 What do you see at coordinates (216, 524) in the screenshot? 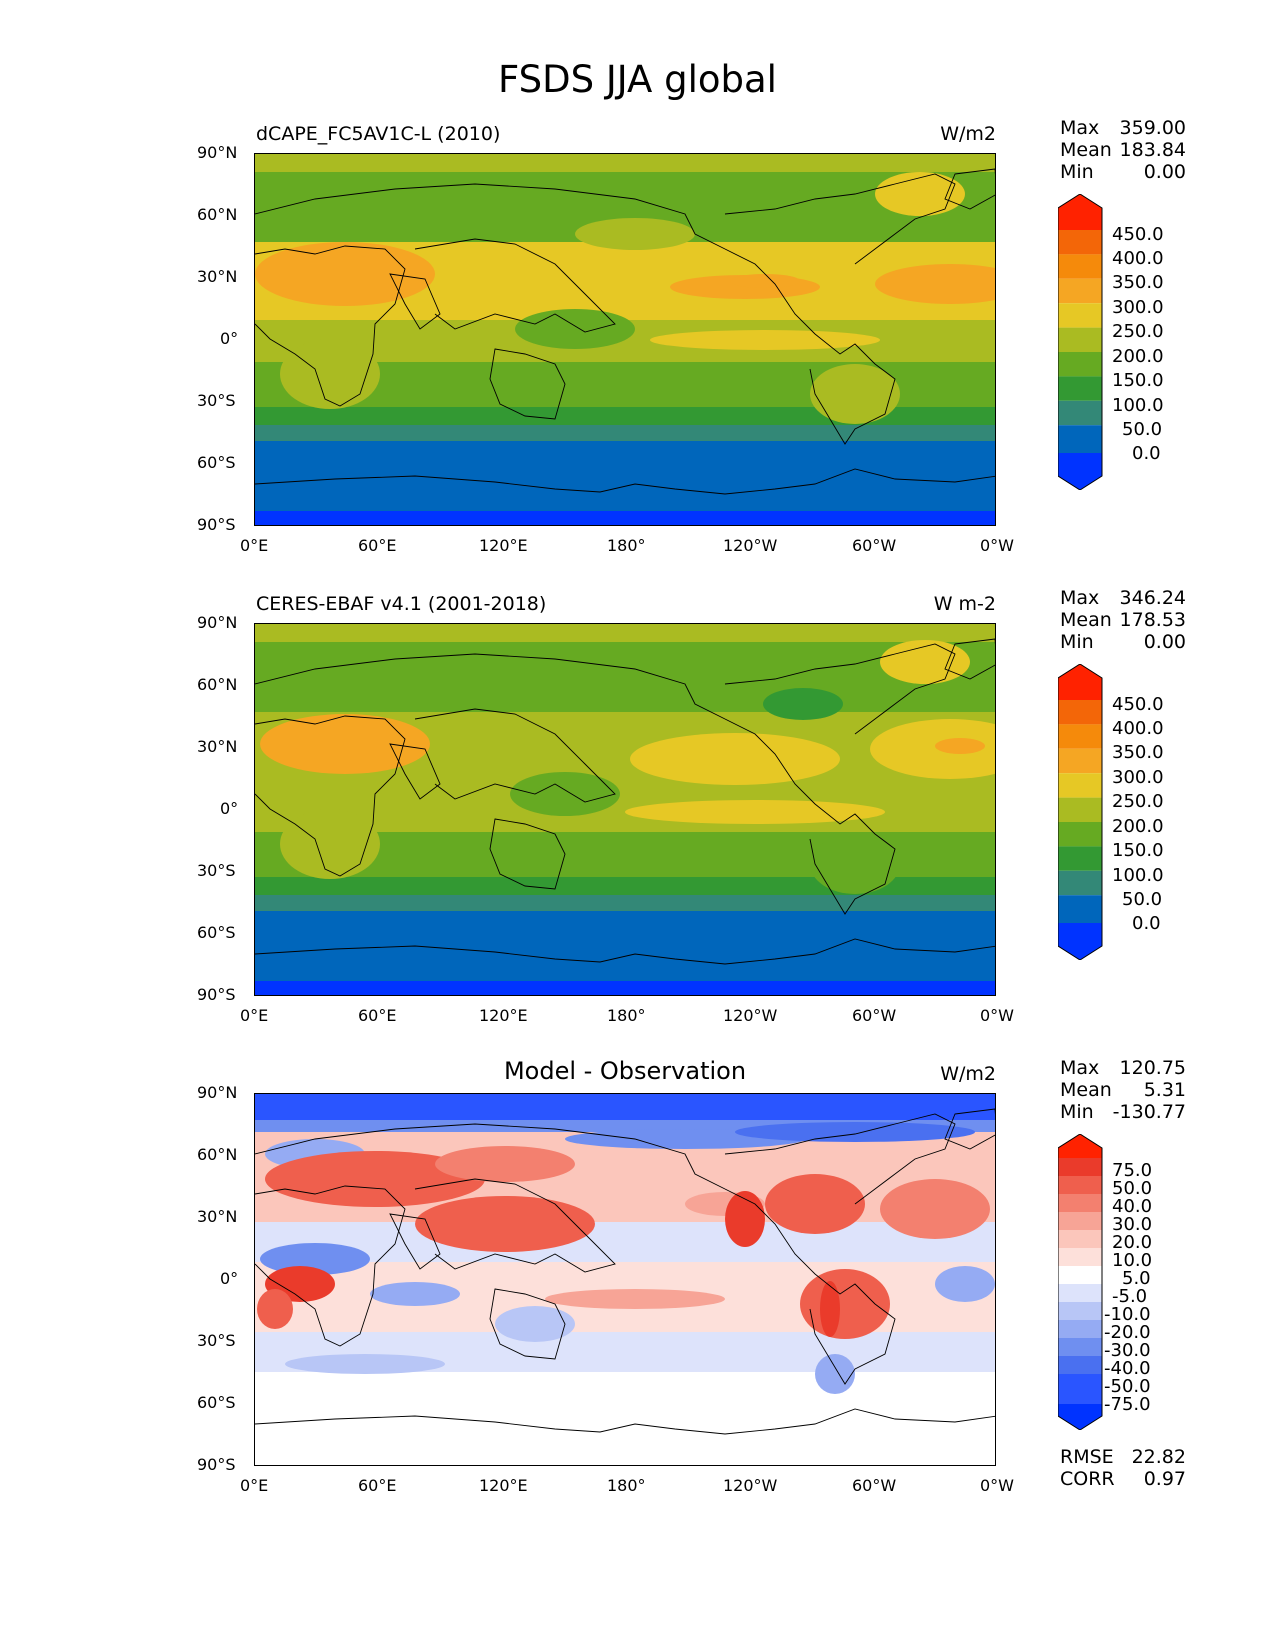
I see `panel-1-lat-tick: 90°S` at bounding box center [216, 524].